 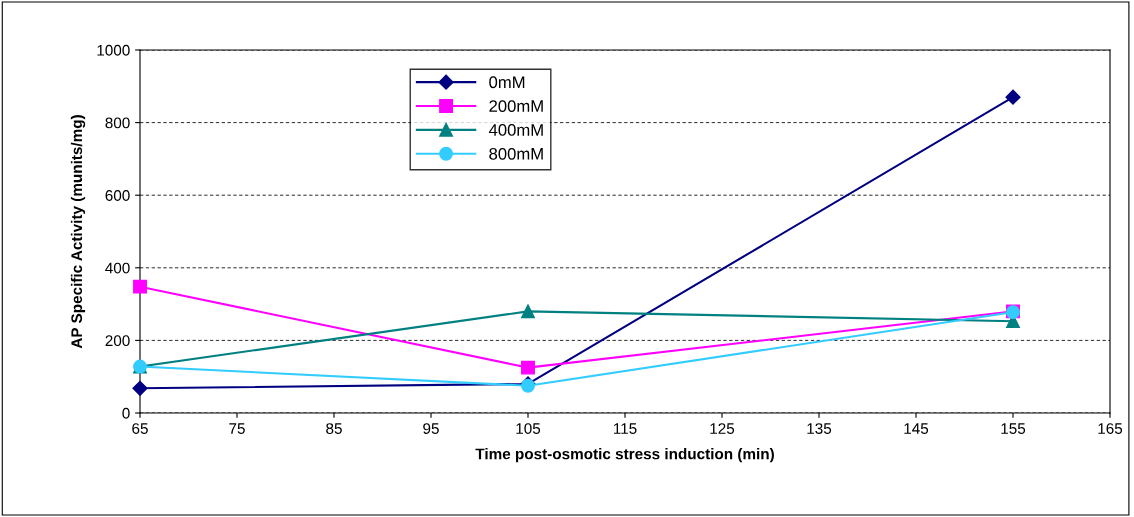 What do you see at coordinates (334, 428) in the screenshot?
I see `x-tick-label: 85` at bounding box center [334, 428].